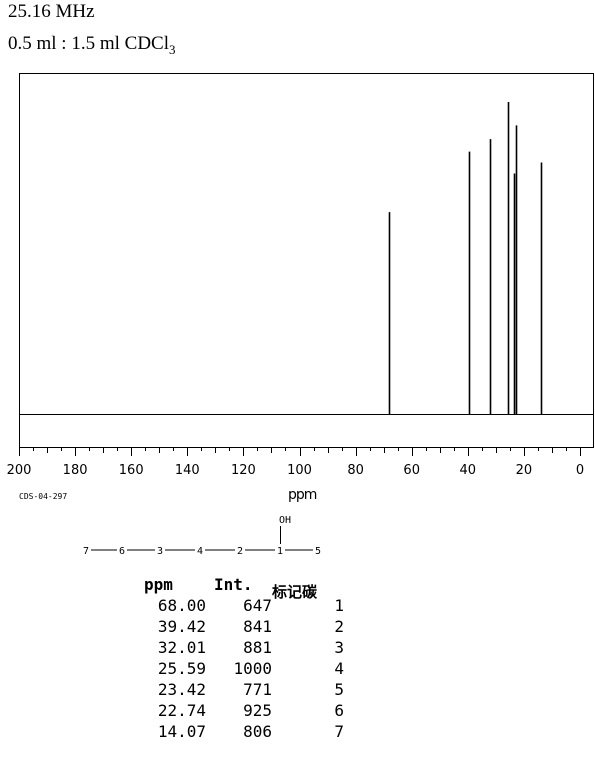 This screenshot has width=595, height=765. I want to click on table-row: 22.74 925 6, so click(241, 710).